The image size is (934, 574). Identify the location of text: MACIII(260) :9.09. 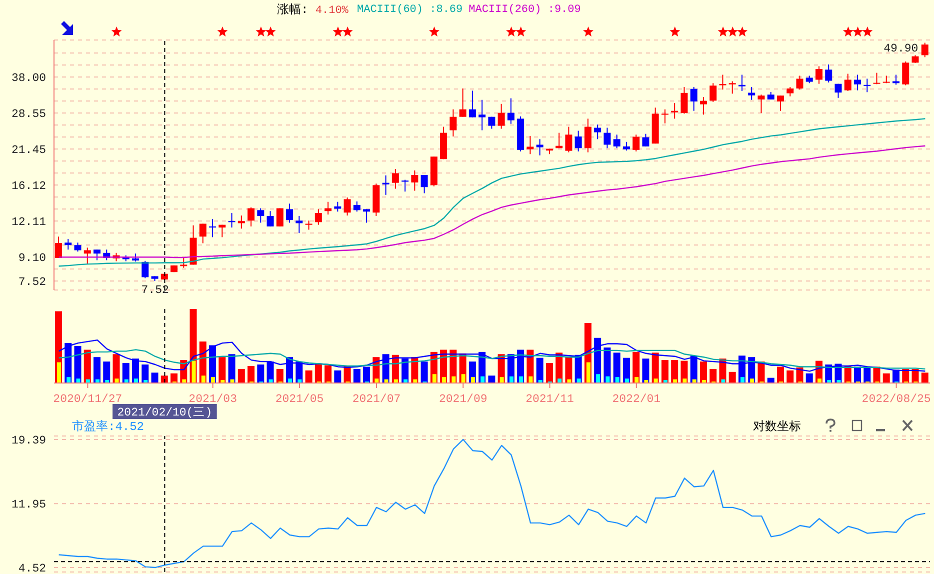
(524, 10).